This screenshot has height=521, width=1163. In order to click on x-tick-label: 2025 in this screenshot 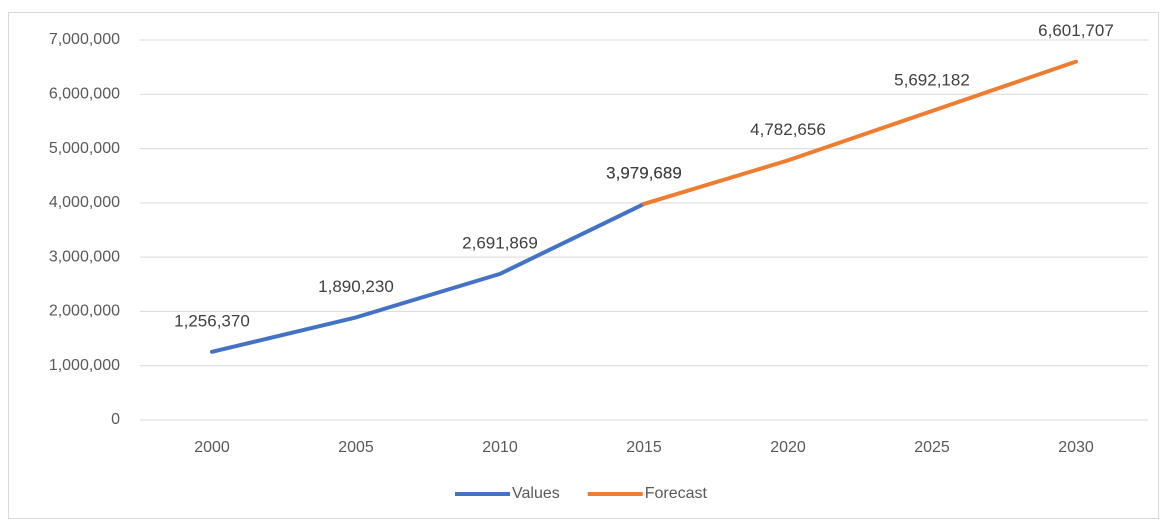, I will do `click(932, 447)`.